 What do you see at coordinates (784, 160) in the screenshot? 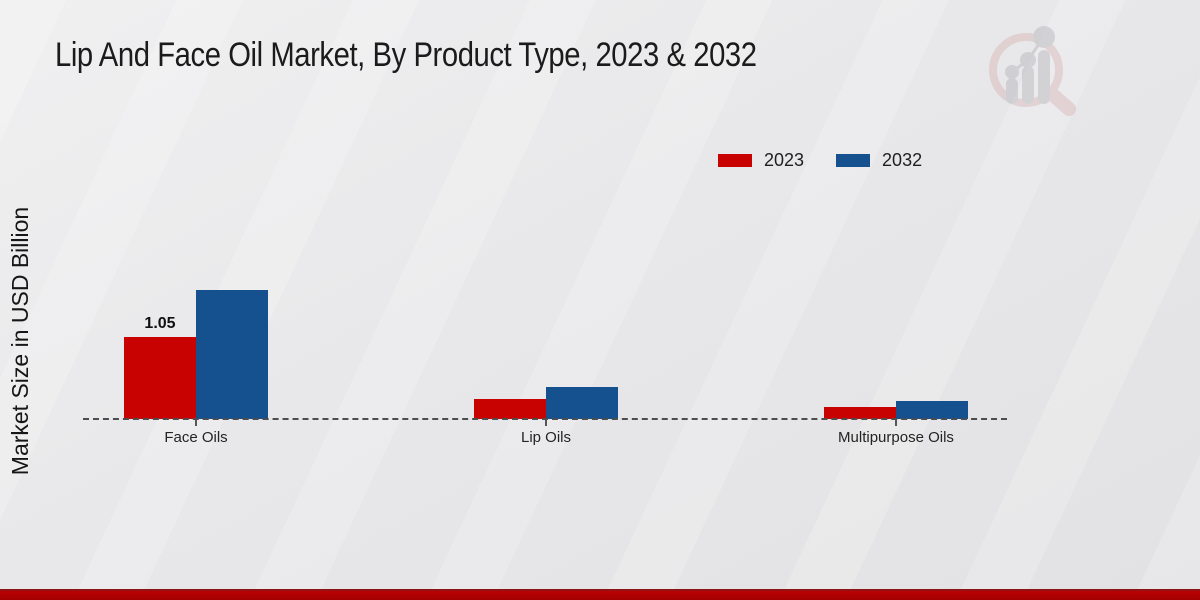
I see `legend-label-2023: 2023` at bounding box center [784, 160].